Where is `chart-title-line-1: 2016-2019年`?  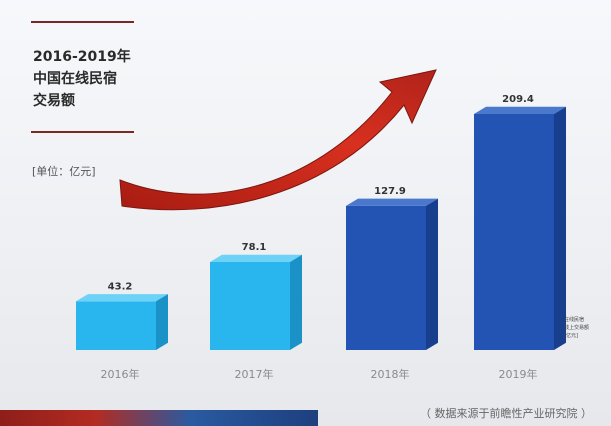 chart-title-line-1: 2016-2019年 is located at coordinates (82, 57).